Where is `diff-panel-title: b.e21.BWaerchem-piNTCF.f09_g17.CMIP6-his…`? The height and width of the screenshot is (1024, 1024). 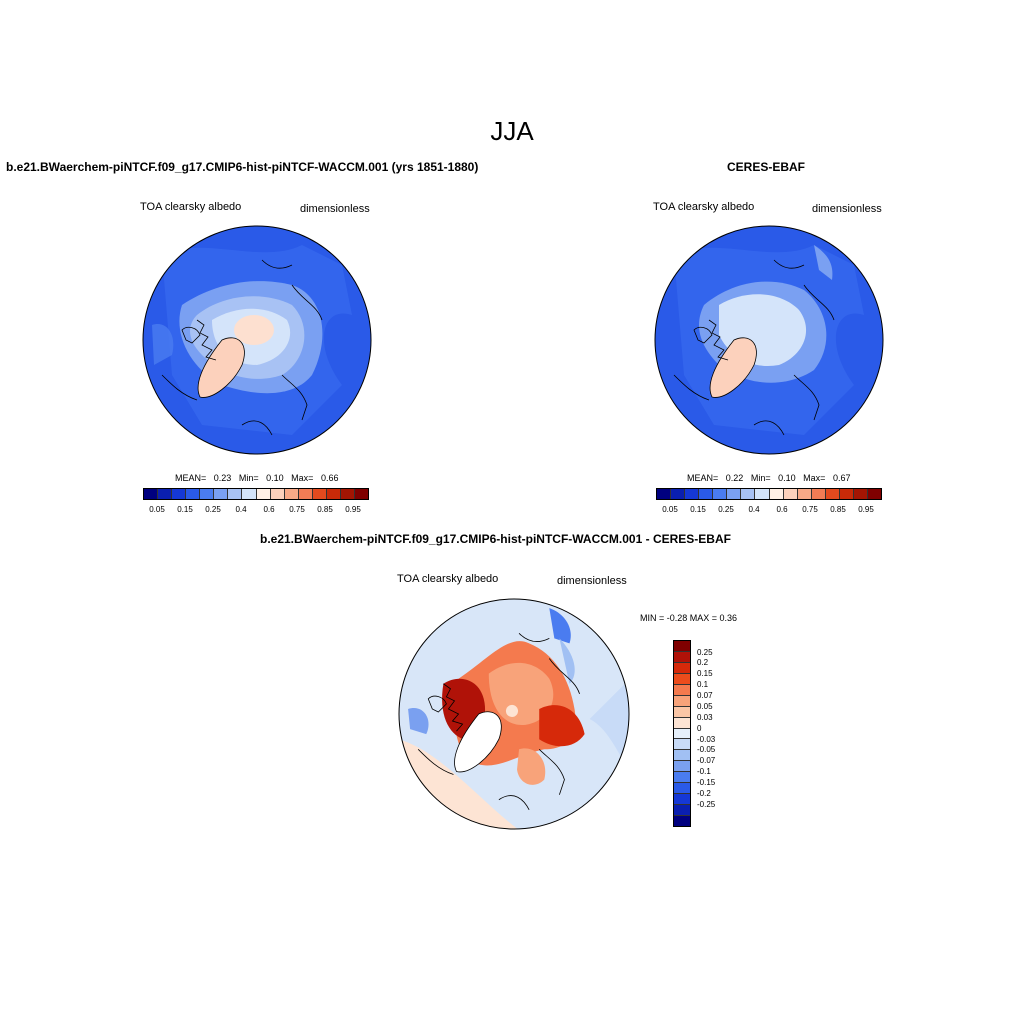 diff-panel-title: b.e21.BWaerchem-piNTCF.f09_g17.CMIP6-his… is located at coordinates (495, 539).